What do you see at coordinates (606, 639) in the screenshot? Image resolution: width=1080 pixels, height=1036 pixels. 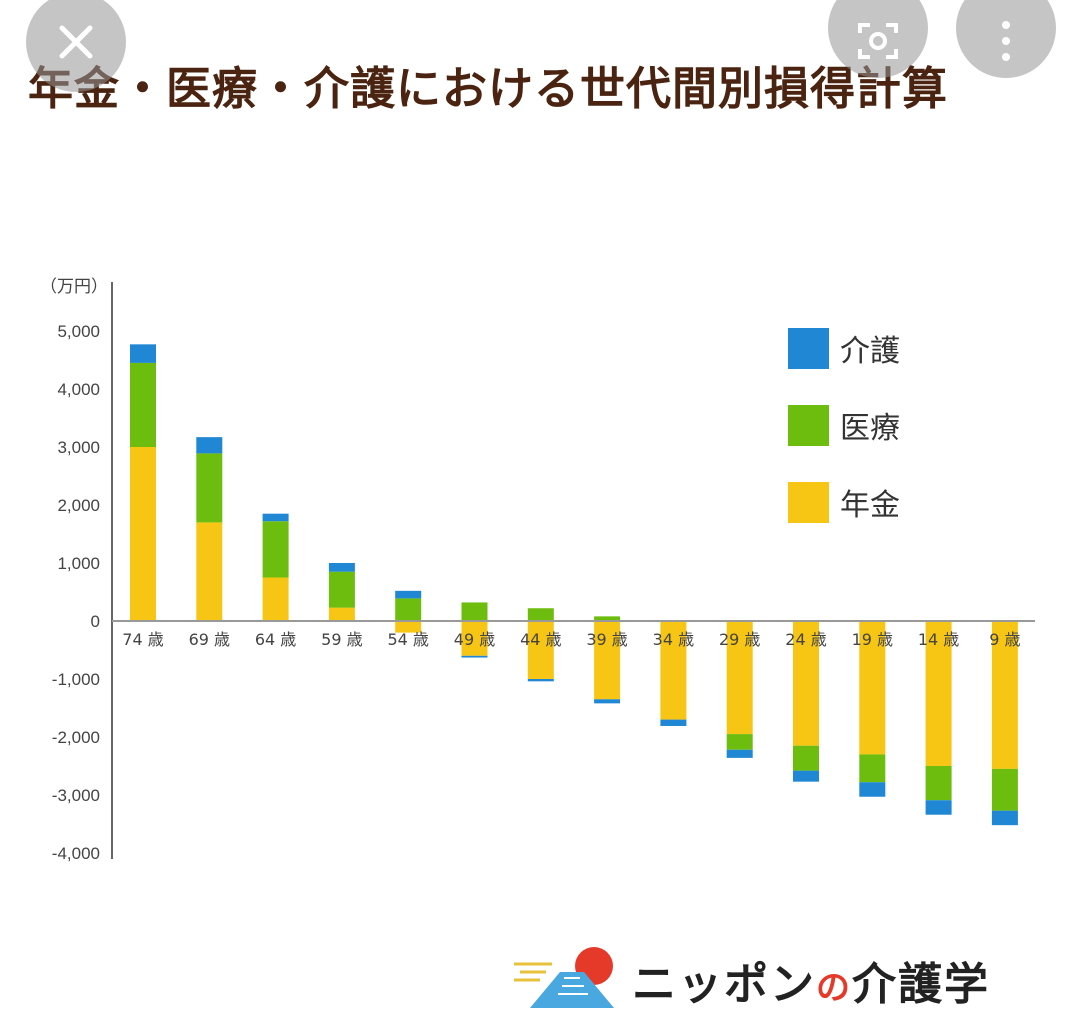 I see `x-tick-label: 39 歳` at bounding box center [606, 639].